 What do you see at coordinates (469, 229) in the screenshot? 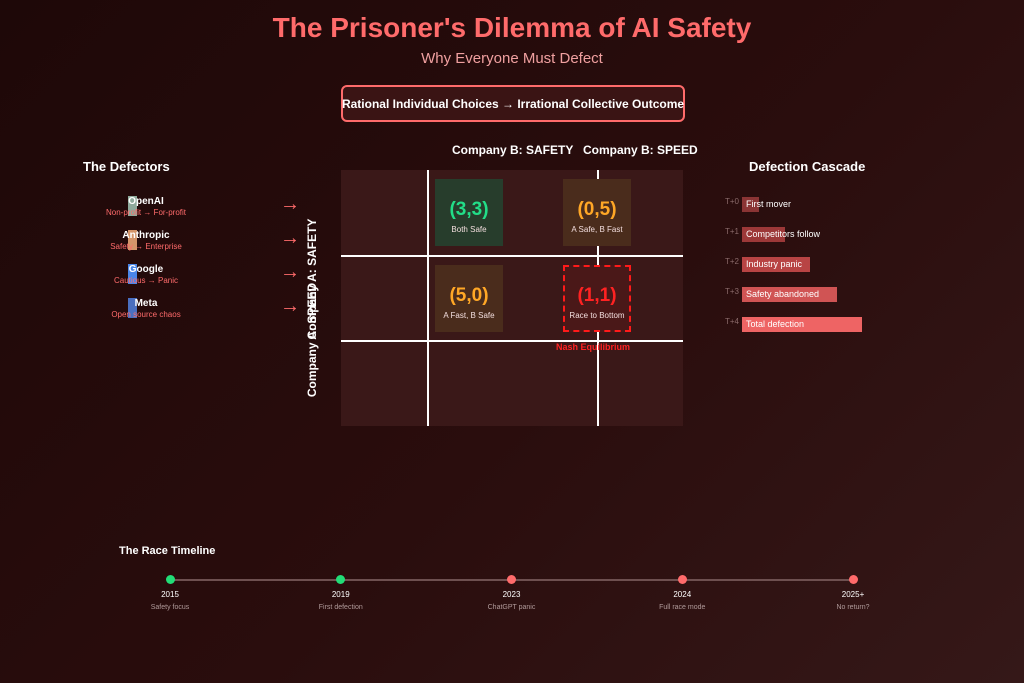
I see `cell-label: Both Safe` at bounding box center [469, 229].